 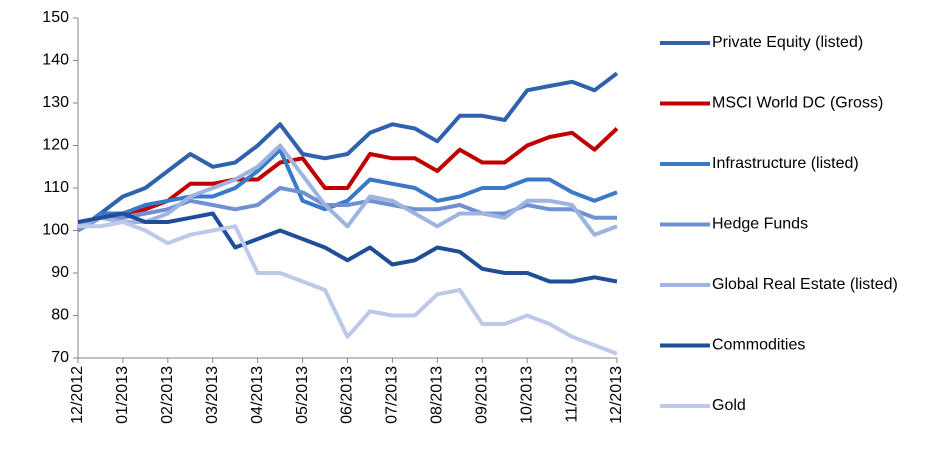 What do you see at coordinates (392, 395) in the screenshot?
I see `x-tick-label: 07/2013` at bounding box center [392, 395].